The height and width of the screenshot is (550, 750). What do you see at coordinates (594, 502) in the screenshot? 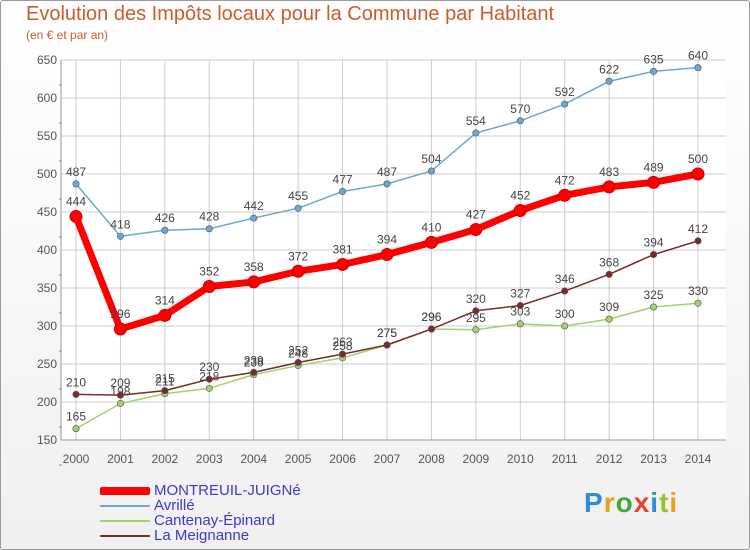
I see `logo-letter: P` at bounding box center [594, 502].